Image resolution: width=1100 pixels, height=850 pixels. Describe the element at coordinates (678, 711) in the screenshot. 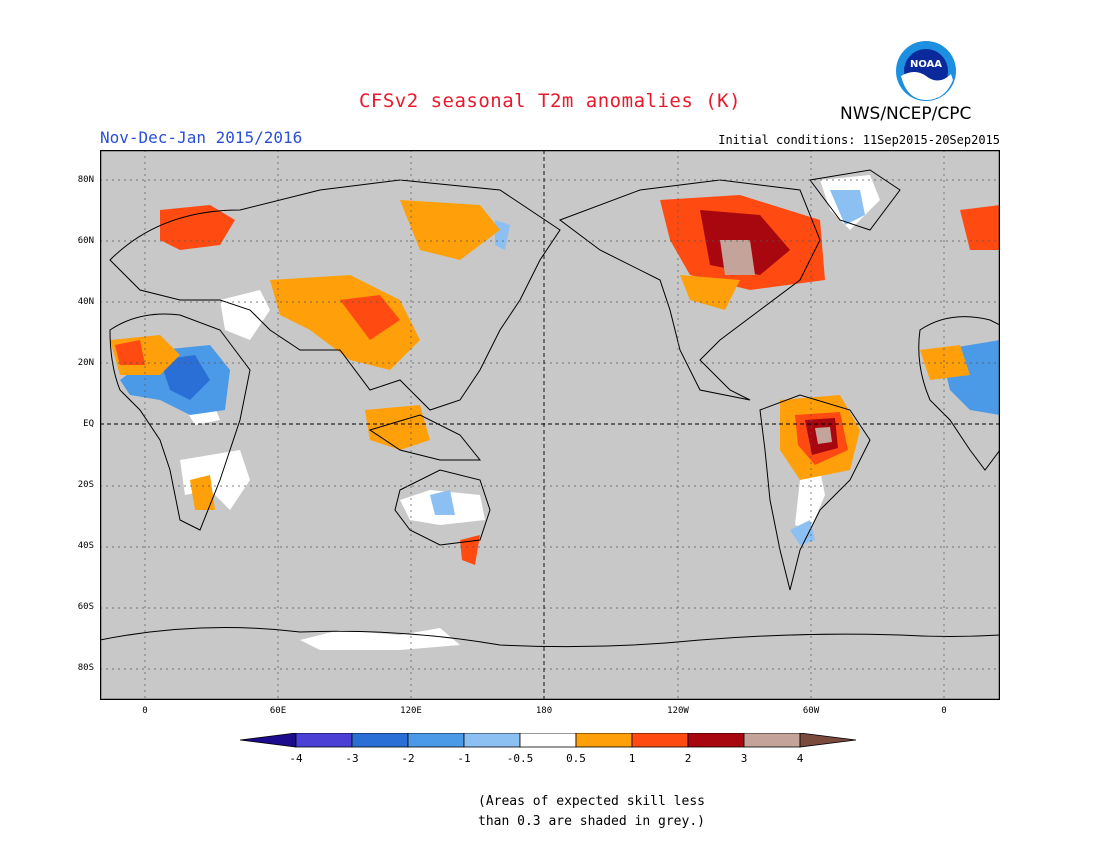

I see `lon-label: 120W` at that location.